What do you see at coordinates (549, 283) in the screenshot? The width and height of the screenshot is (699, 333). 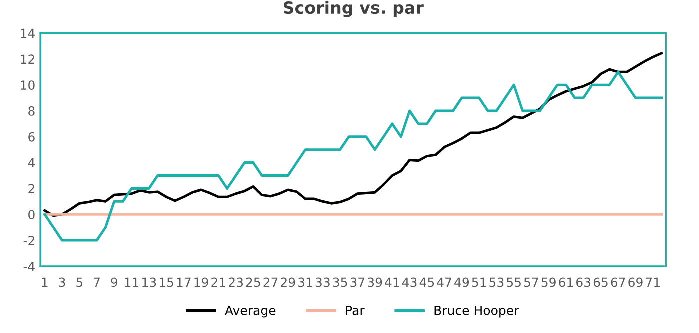 I see `x-tick-label: 59` at bounding box center [549, 283].